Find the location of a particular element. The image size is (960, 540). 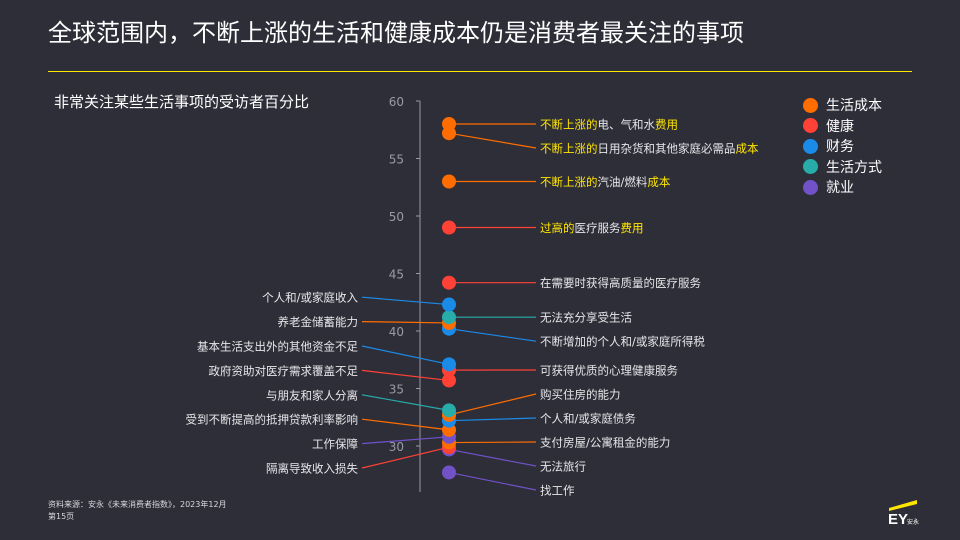

data-label: 找工作 is located at coordinates (557, 491).